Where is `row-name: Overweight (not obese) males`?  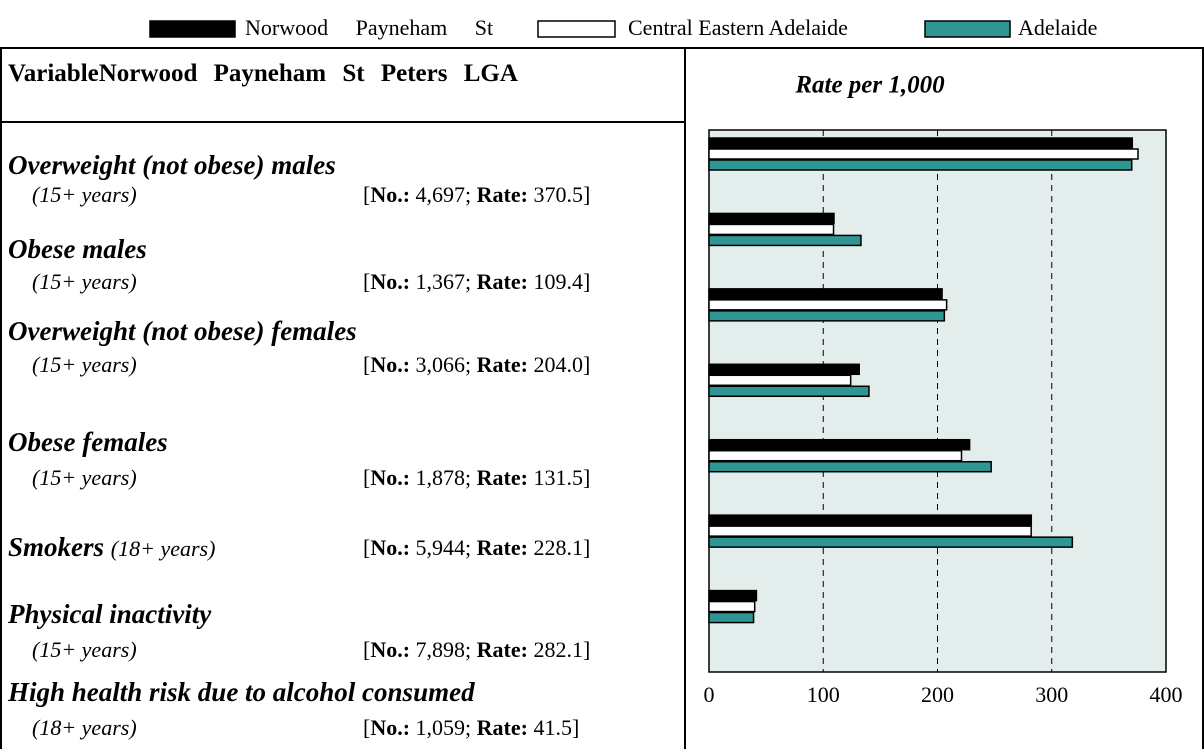 row-name: Overweight (not obese) males is located at coordinates (172, 165).